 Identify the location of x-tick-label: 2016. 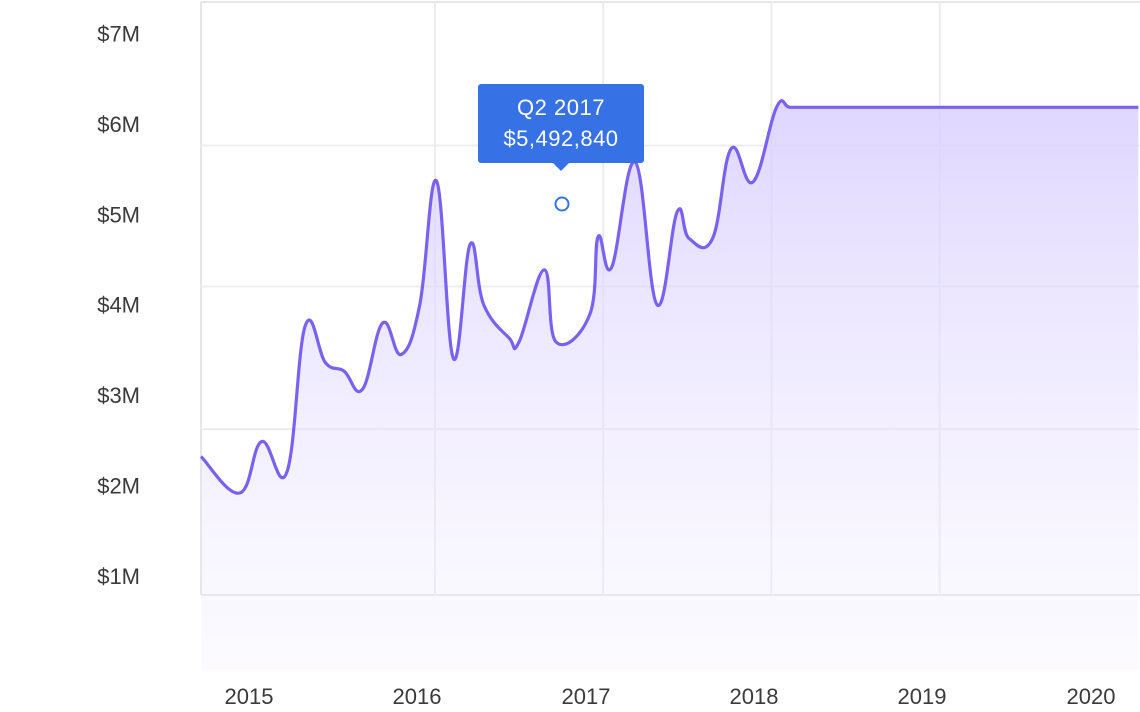
(417, 696).